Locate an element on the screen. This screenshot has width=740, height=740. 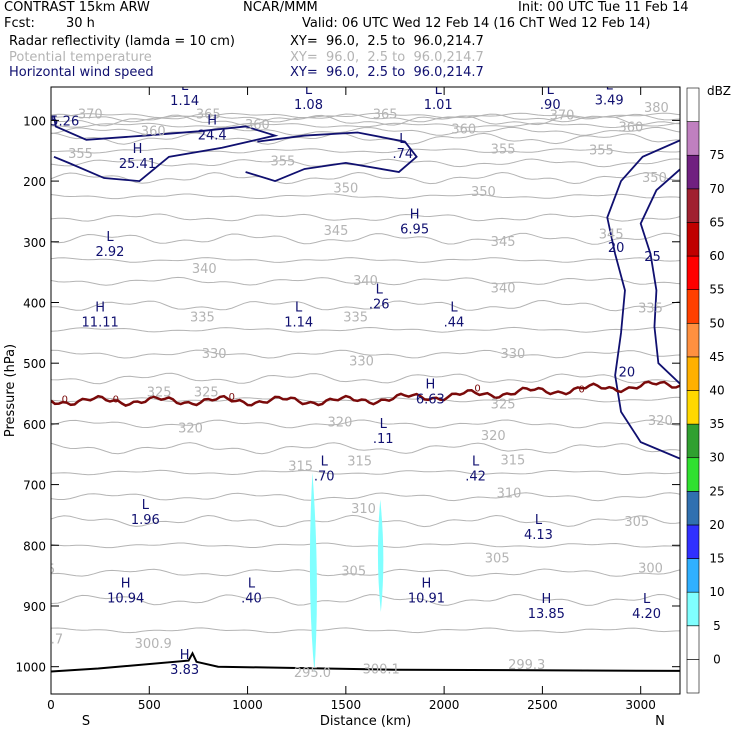
legend-level-label: 60 is located at coordinates (716, 256).